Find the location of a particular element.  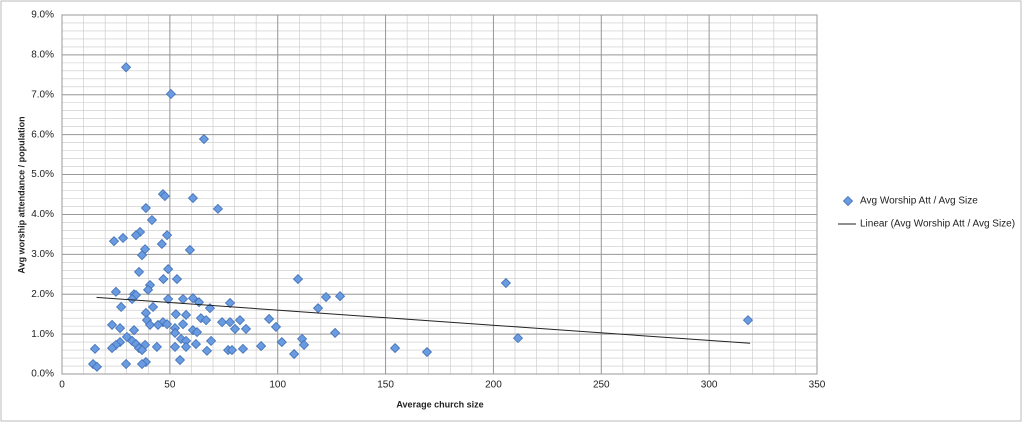

x-tick-label: 300 is located at coordinates (709, 385).